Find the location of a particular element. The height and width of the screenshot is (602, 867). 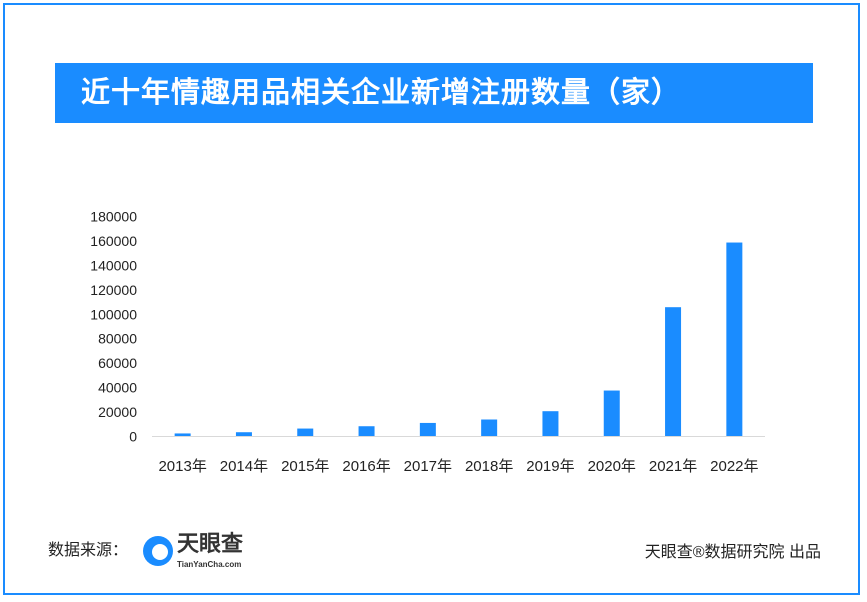

x-tick-label: 2013年 is located at coordinates (182, 466).